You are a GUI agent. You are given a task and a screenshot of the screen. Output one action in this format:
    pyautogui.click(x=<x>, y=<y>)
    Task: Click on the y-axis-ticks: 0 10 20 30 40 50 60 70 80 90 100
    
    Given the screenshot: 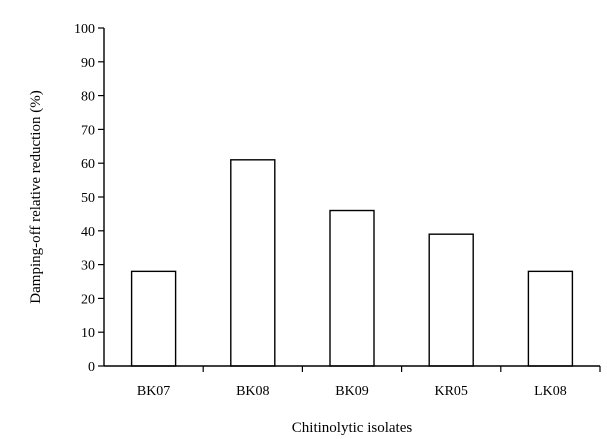 What is the action you would take?
    pyautogui.click(x=89, y=198)
    